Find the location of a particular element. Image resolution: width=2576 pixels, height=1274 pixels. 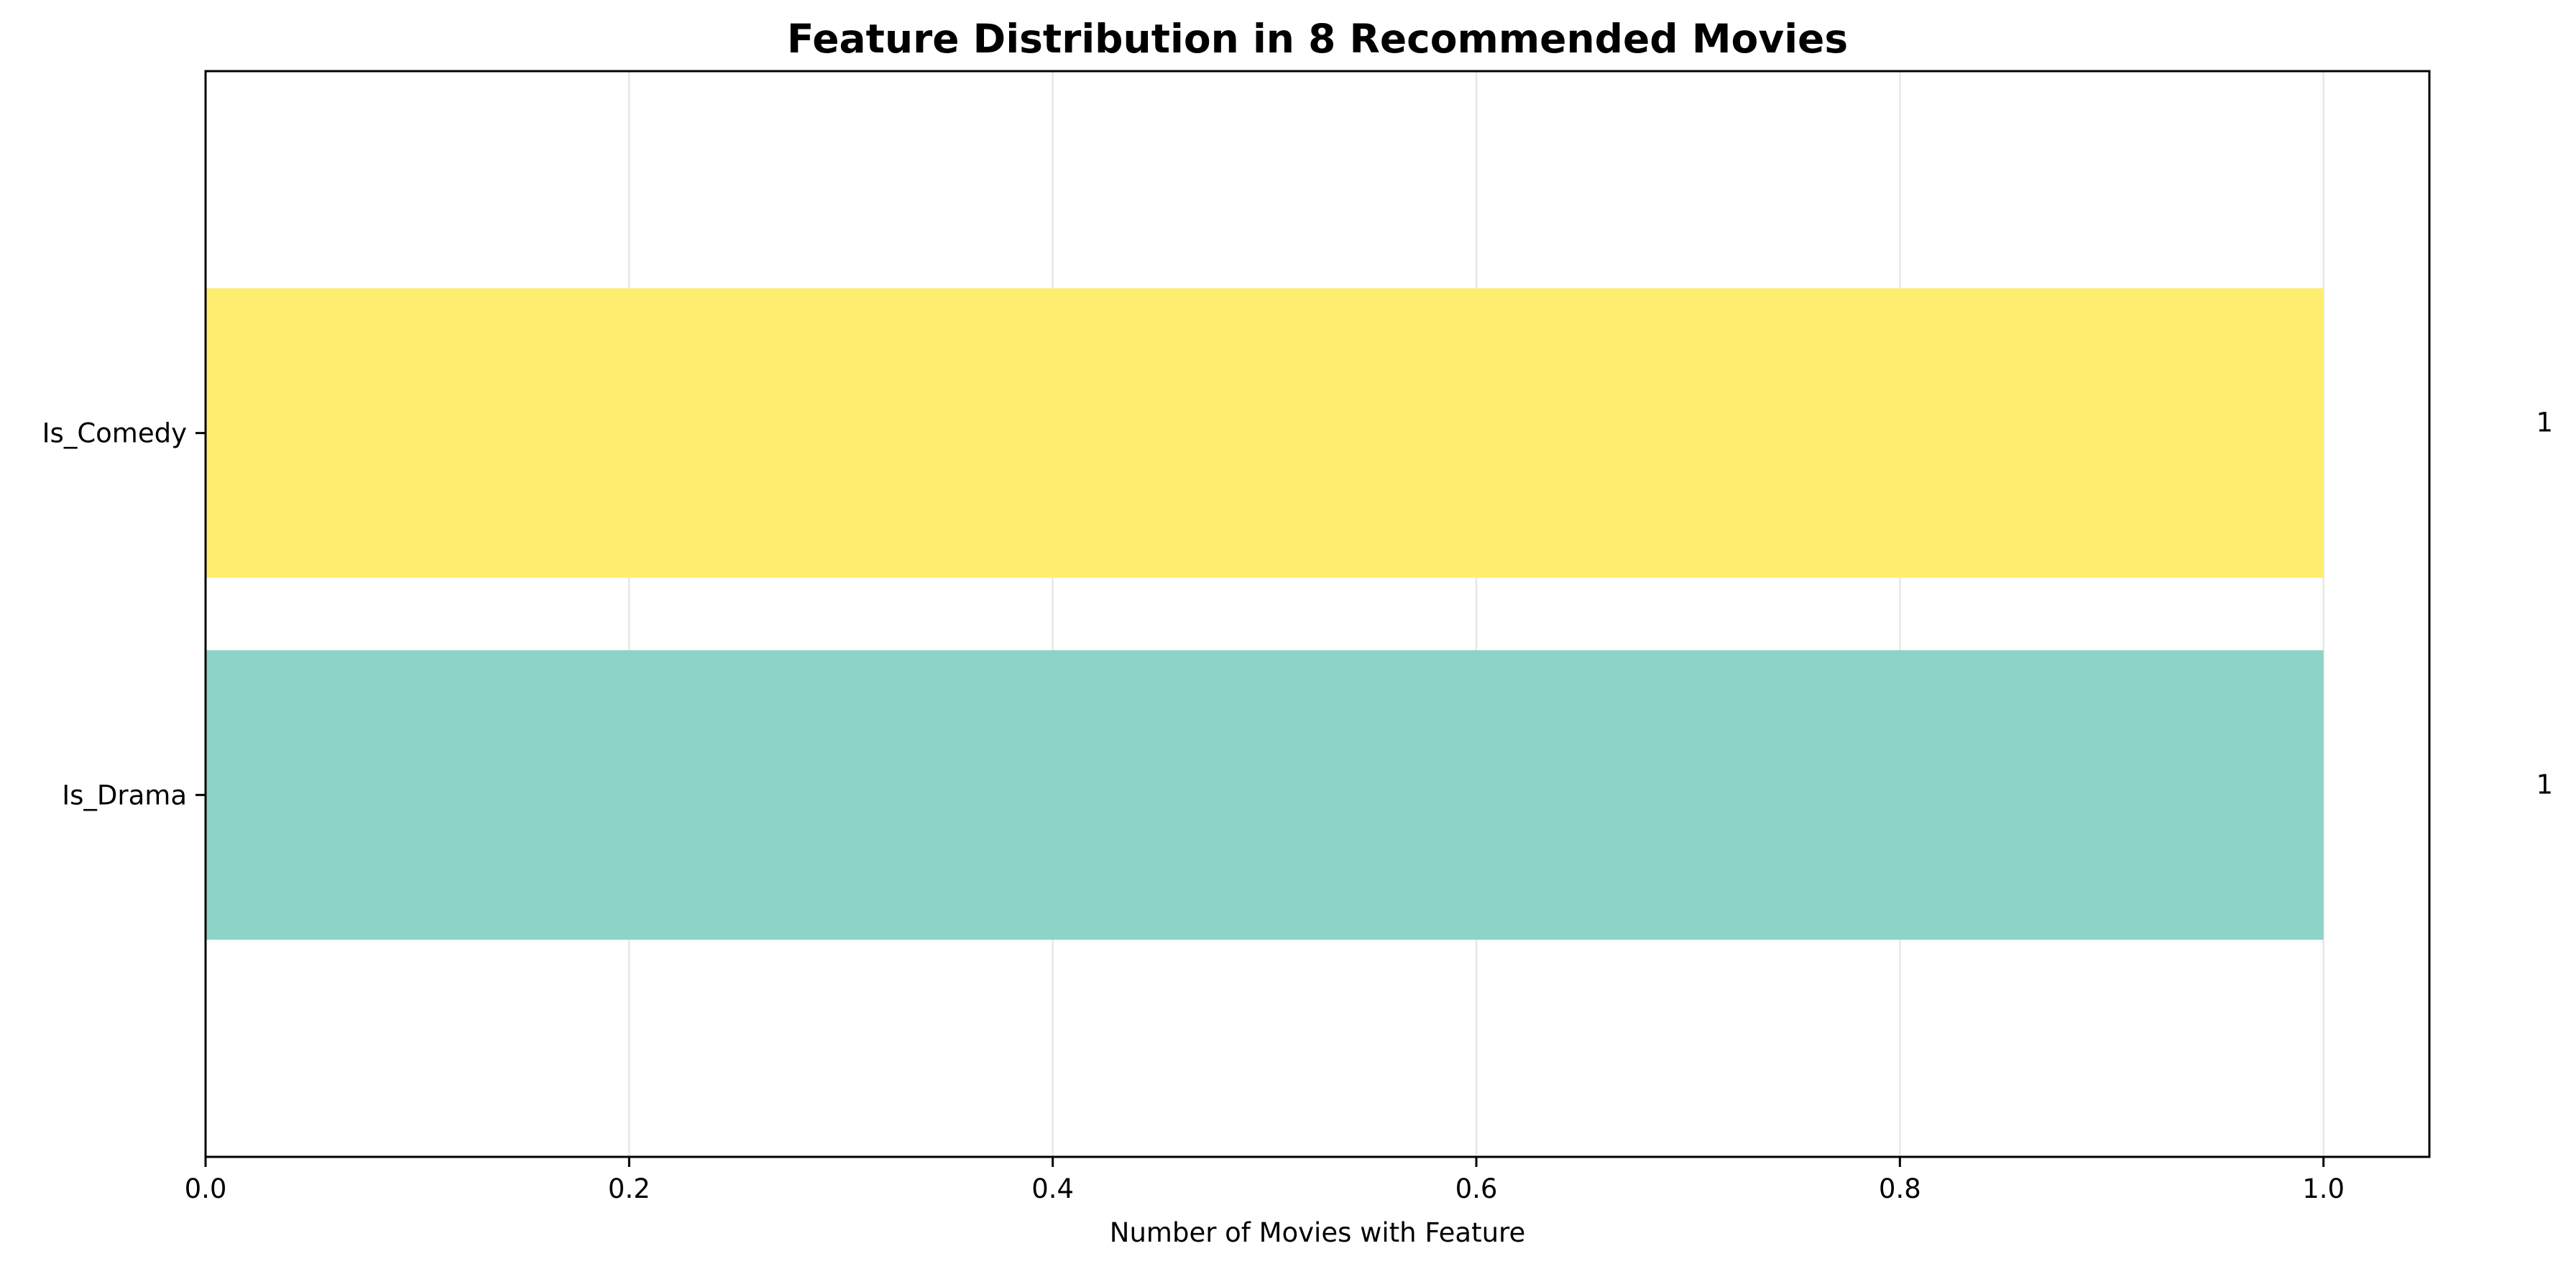

x-tick-label: 0.8 is located at coordinates (1900, 1189).